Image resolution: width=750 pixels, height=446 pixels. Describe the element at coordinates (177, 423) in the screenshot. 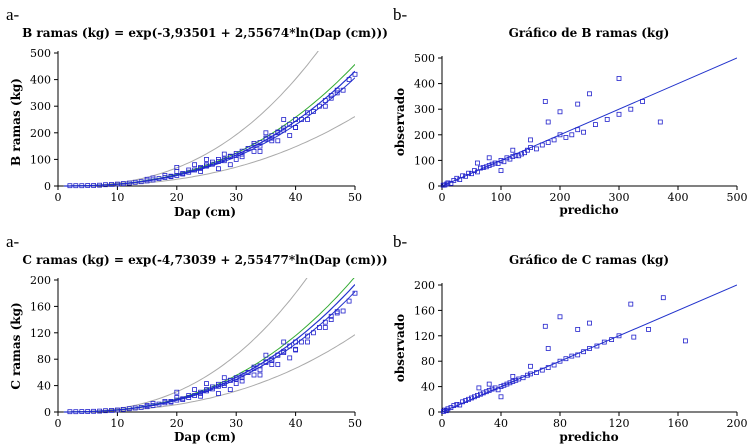

I see `x-tick-label: 20` at that location.